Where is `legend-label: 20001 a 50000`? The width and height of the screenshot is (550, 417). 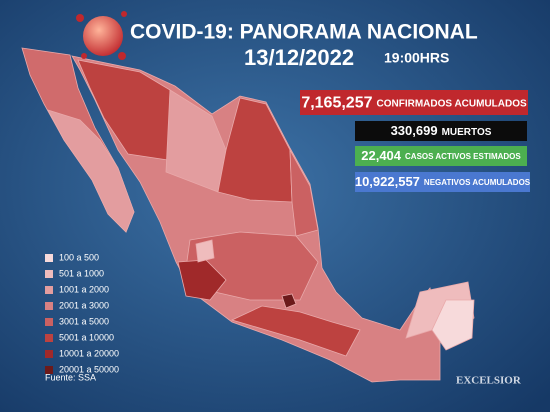
legend-label: 20001 a 50000 is located at coordinates (89, 369).